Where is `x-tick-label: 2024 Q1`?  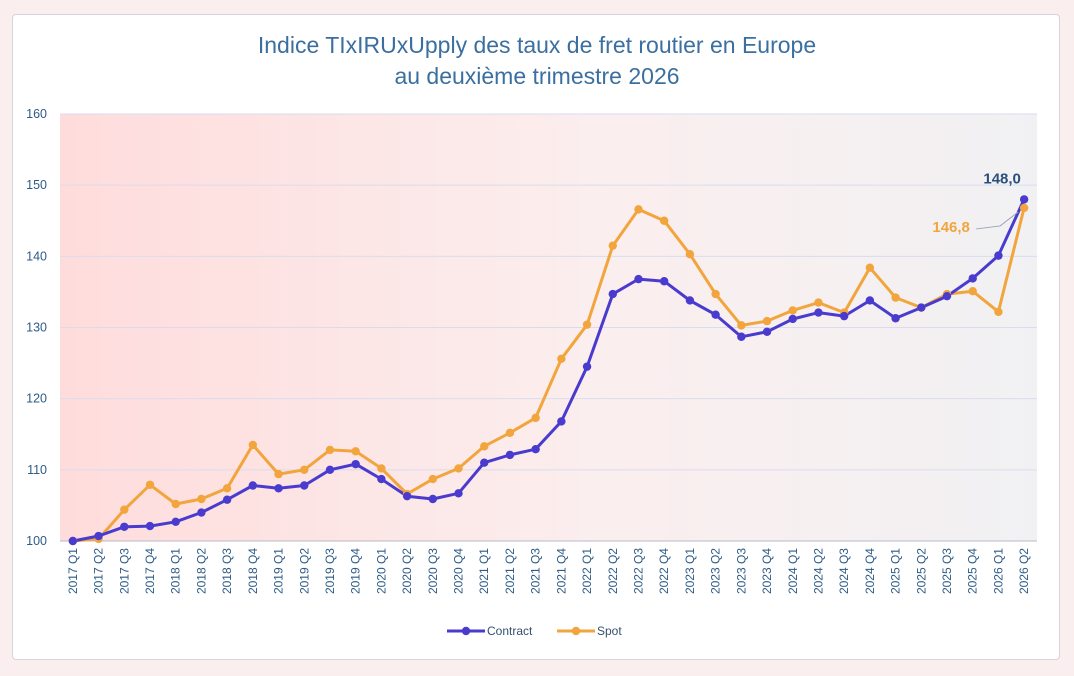 x-tick-label: 2024 Q1 is located at coordinates (793, 571).